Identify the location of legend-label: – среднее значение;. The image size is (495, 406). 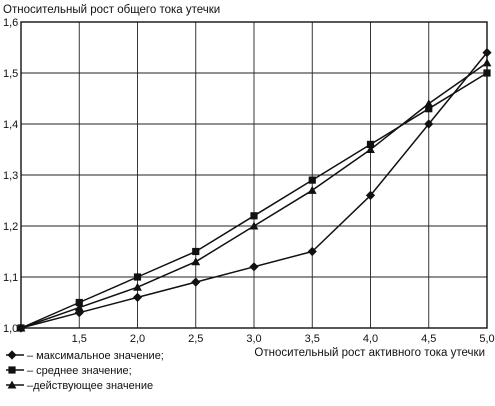
(79, 371).